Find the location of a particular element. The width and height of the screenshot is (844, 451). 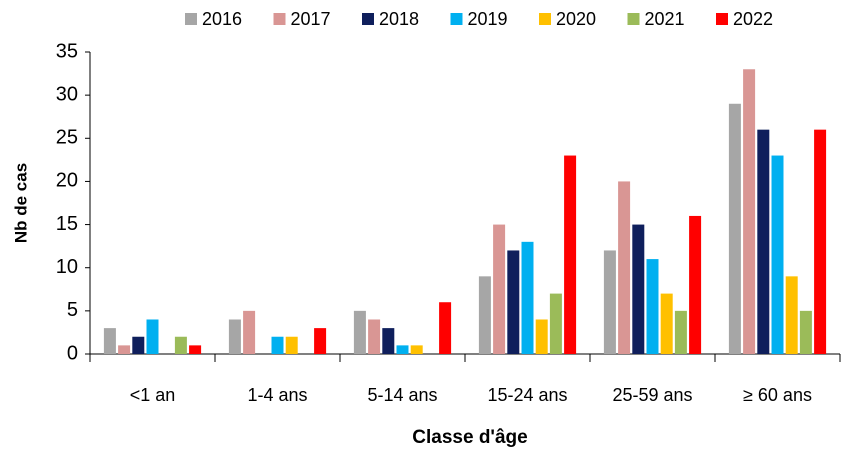

y-tick-label: 5 is located at coordinates (72, 310).